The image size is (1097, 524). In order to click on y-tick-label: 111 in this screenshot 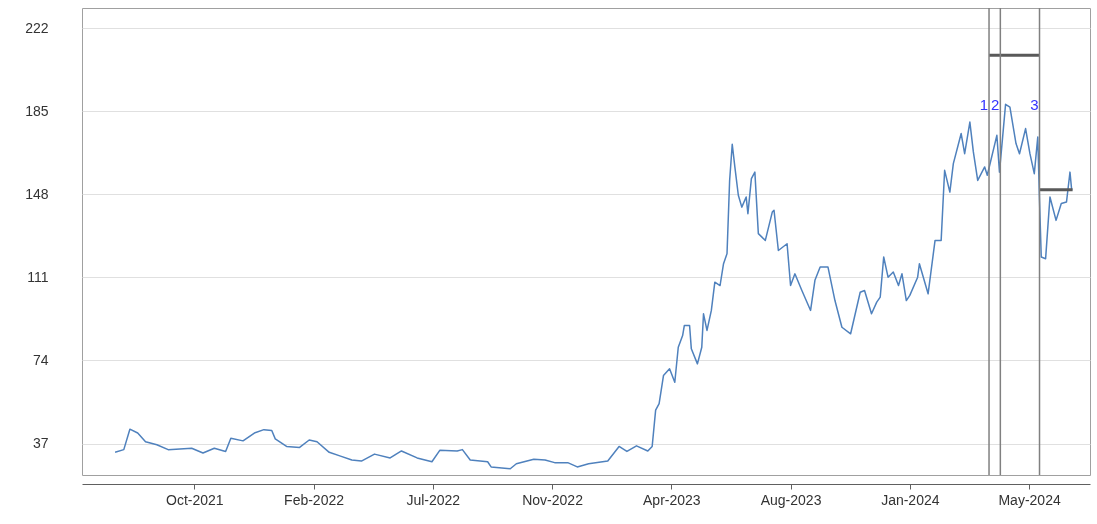, I will do `click(38, 276)`.